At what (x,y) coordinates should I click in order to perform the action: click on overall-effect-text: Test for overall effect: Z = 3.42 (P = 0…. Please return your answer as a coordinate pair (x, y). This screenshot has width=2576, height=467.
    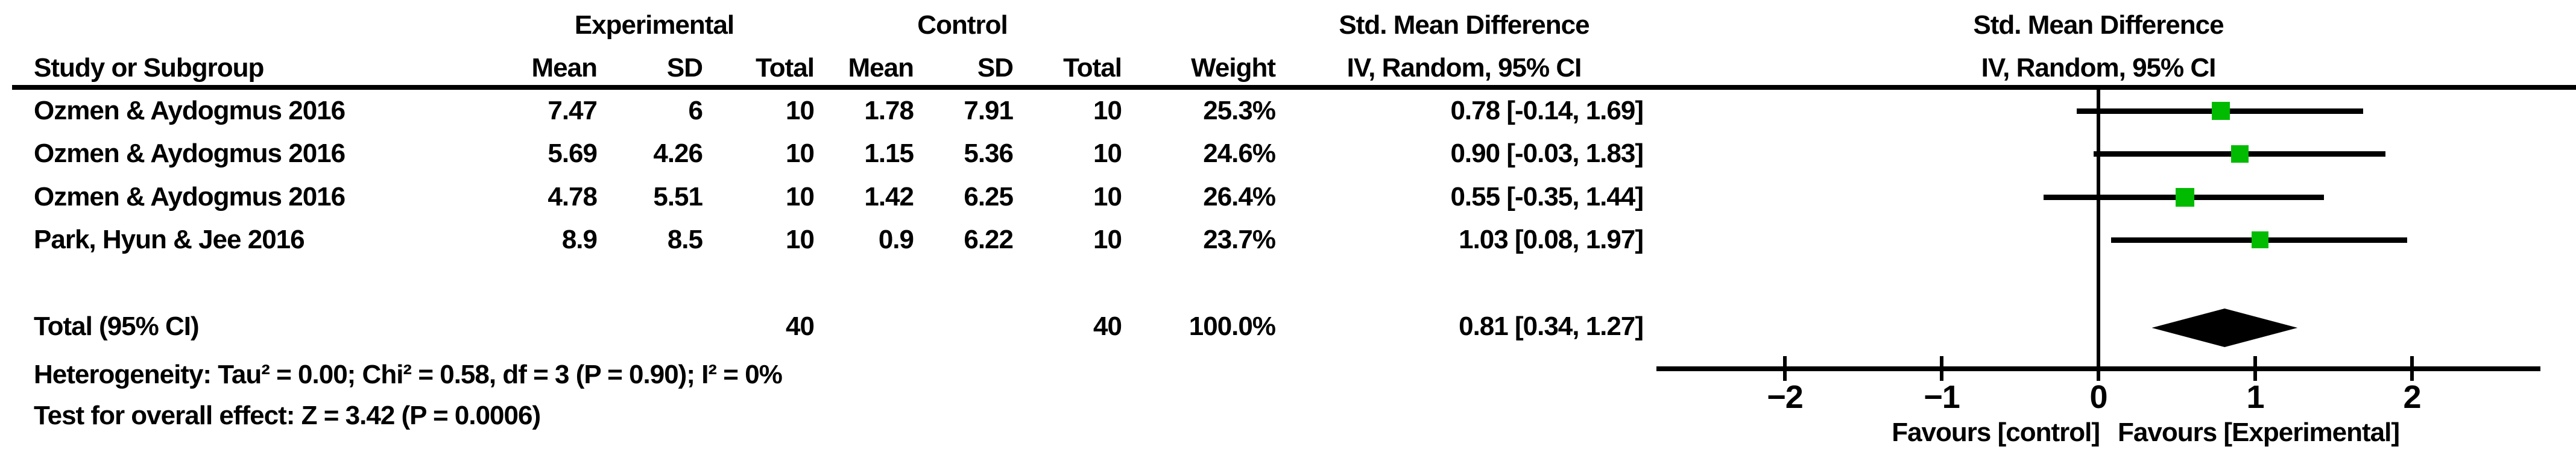
    Looking at the image, I should click on (287, 415).